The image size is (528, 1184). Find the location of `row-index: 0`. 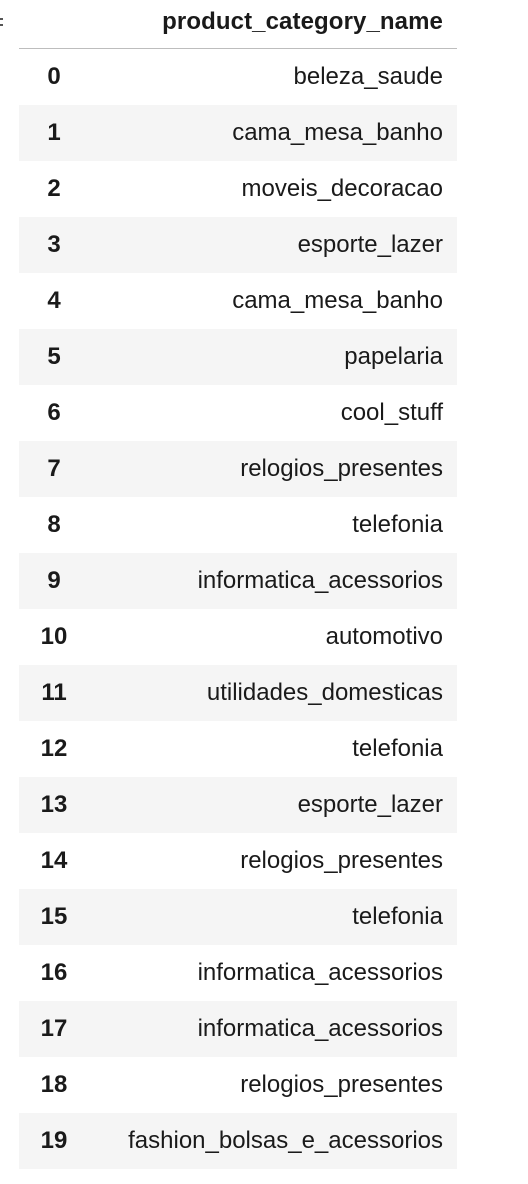

row-index: 0 is located at coordinates (54, 76).